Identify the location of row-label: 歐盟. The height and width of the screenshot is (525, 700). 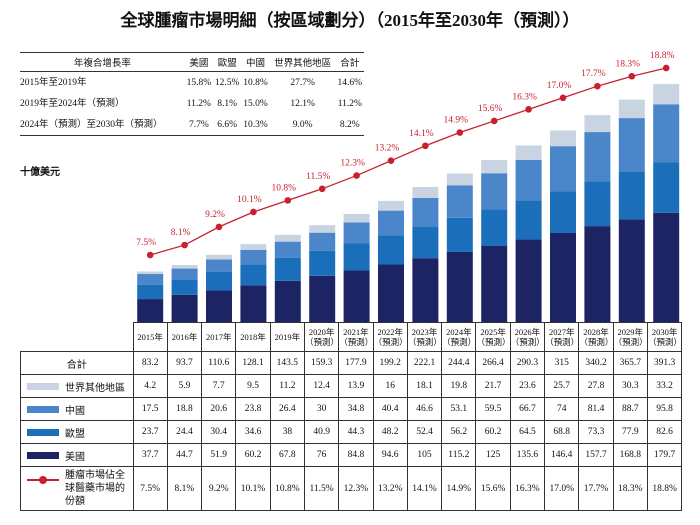
(77, 432).